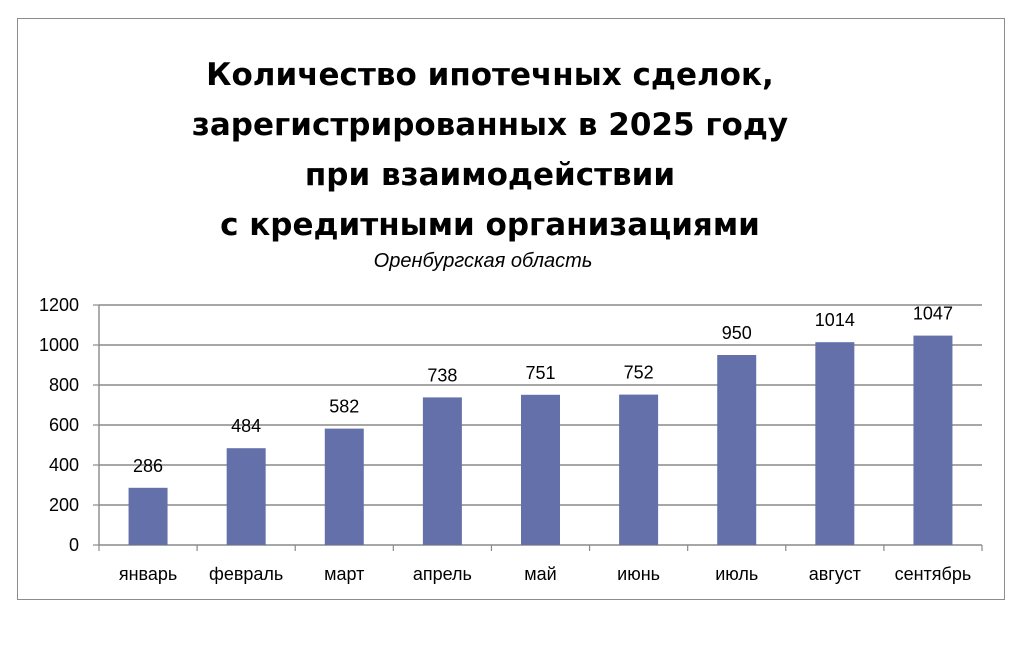  Describe the element at coordinates (64, 385) in the screenshot. I see `y-tick-label: 800` at that location.